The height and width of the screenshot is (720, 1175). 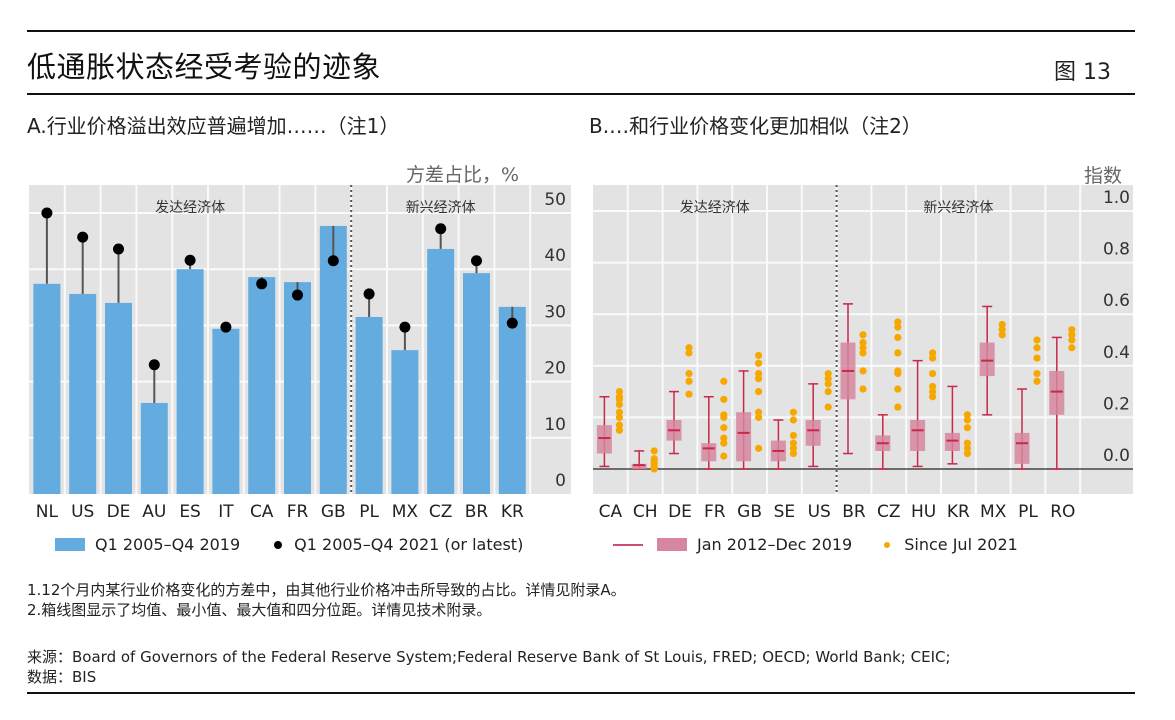 I want to click on panel-b-legend: Jan 2012–Dec 2019 Since Jul 2021, so click(x=815, y=544).